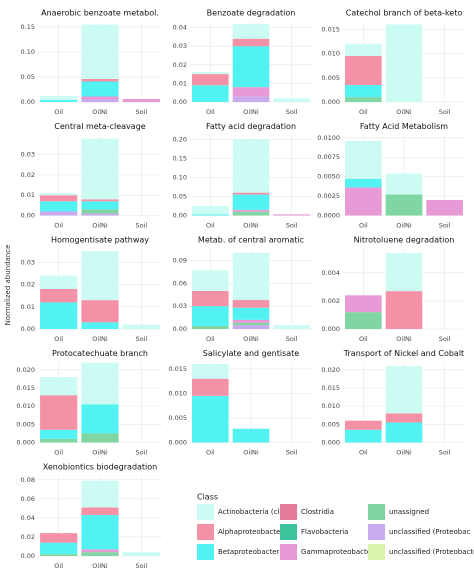 This screenshot has height=569, width=474. Describe the element at coordinates (328, 177) in the screenshot. I see `y-tick-label: 0.0050` at that location.